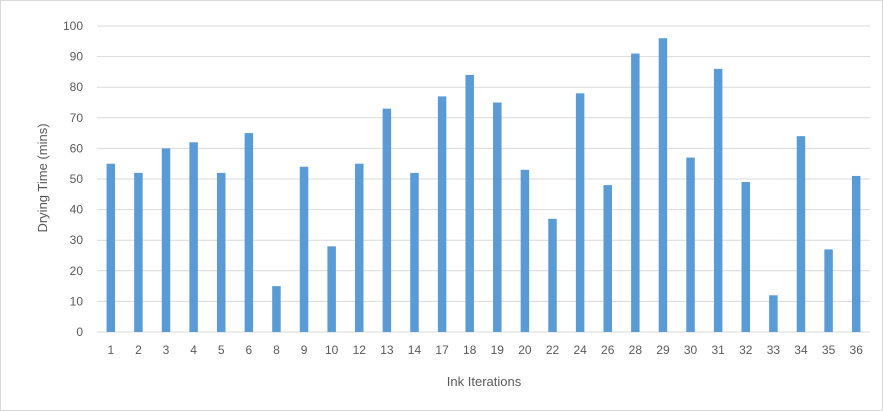 The height and width of the screenshot is (411, 883). What do you see at coordinates (221, 350) in the screenshot?
I see `x-tick-label: 5` at bounding box center [221, 350].